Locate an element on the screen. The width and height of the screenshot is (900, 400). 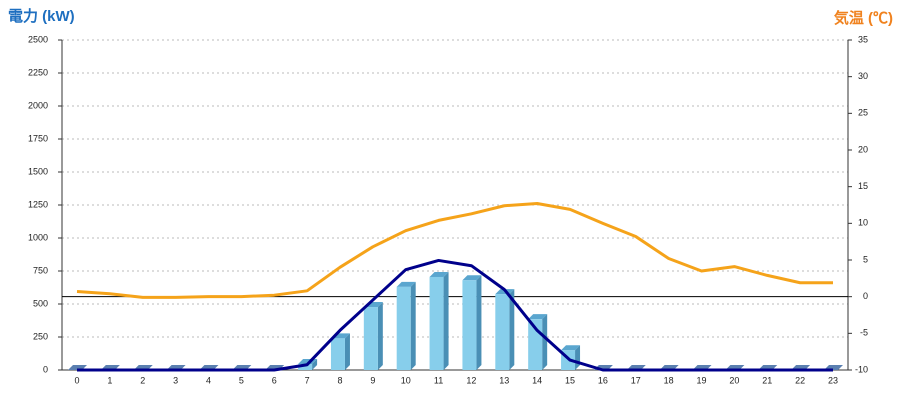
y2-tick-label: -5 is located at coordinates (864, 333).